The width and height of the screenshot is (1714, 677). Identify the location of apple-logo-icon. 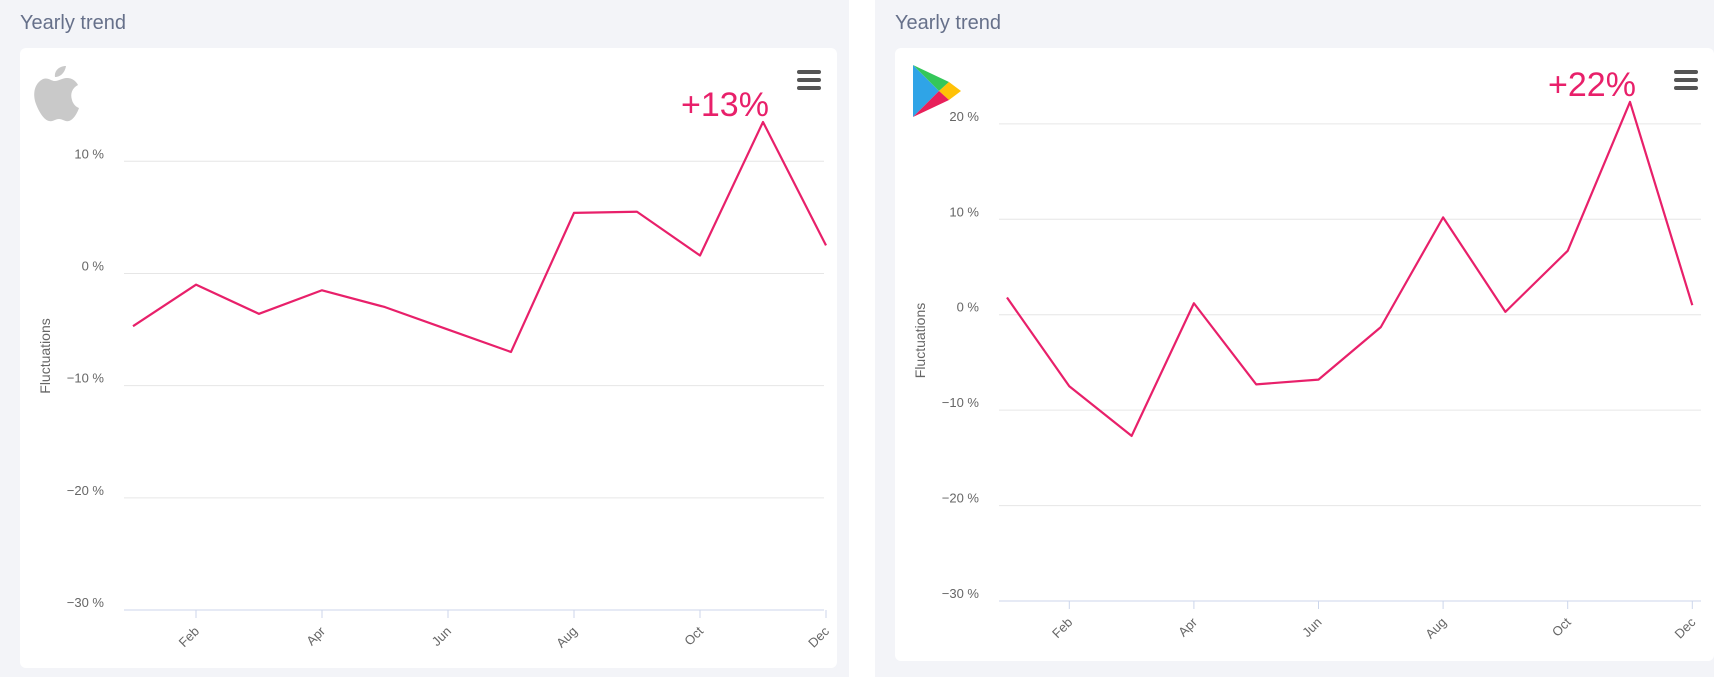
(55, 94).